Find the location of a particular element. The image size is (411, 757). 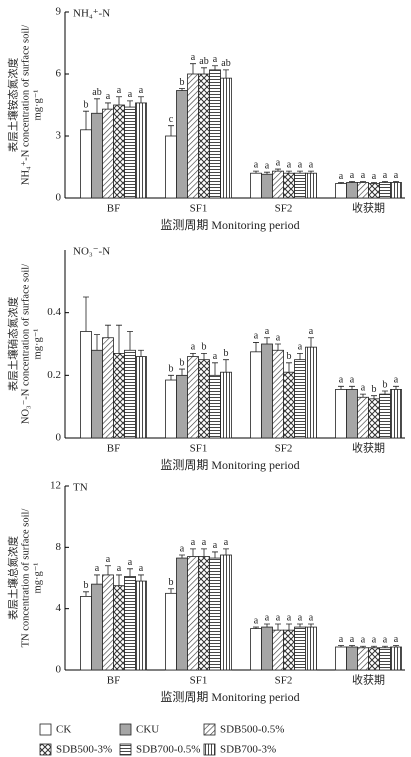

x-axis-label: 监测周期 Monitoring period is located at coordinates (229, 697).